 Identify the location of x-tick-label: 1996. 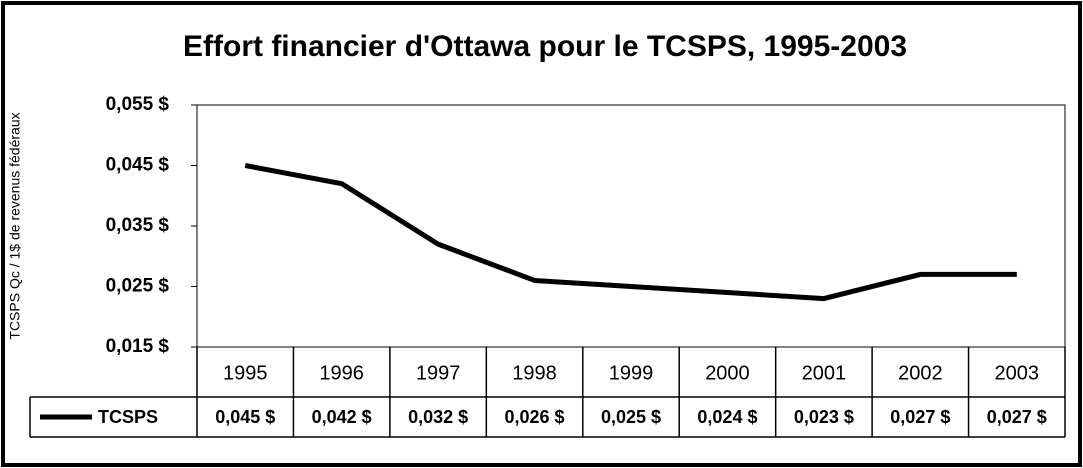
(341, 373).